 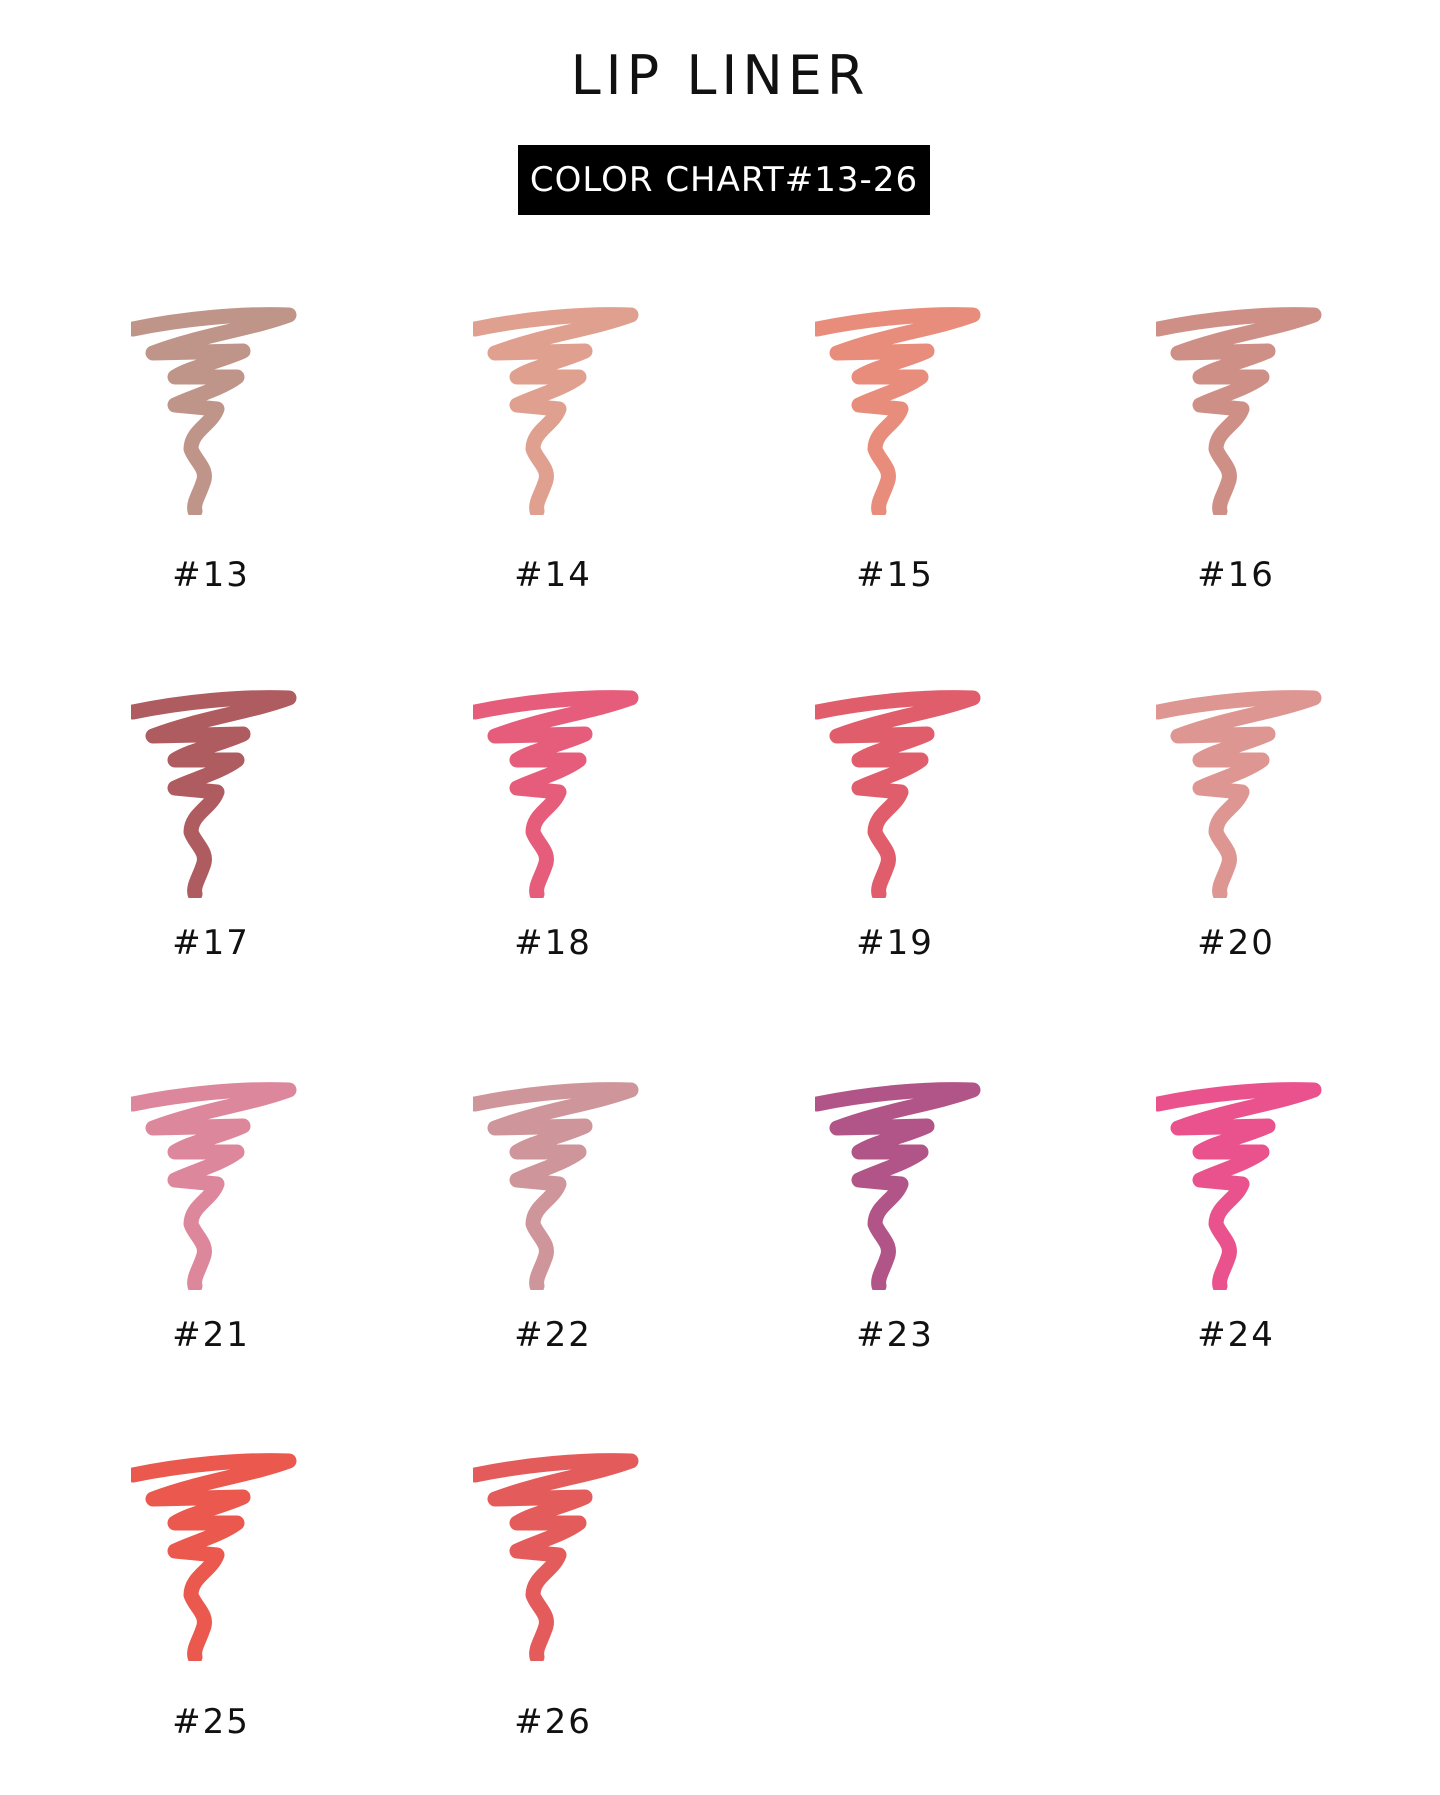 What do you see at coordinates (553, 575) in the screenshot?
I see `shade-label: #14` at bounding box center [553, 575].